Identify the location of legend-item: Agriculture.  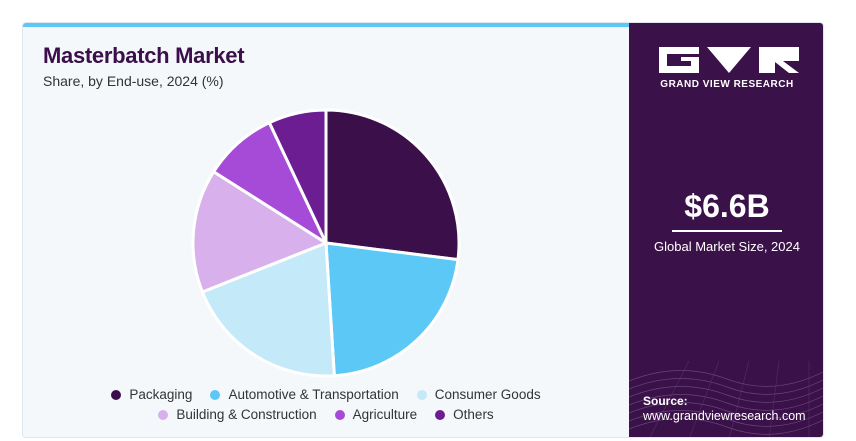
(376, 414).